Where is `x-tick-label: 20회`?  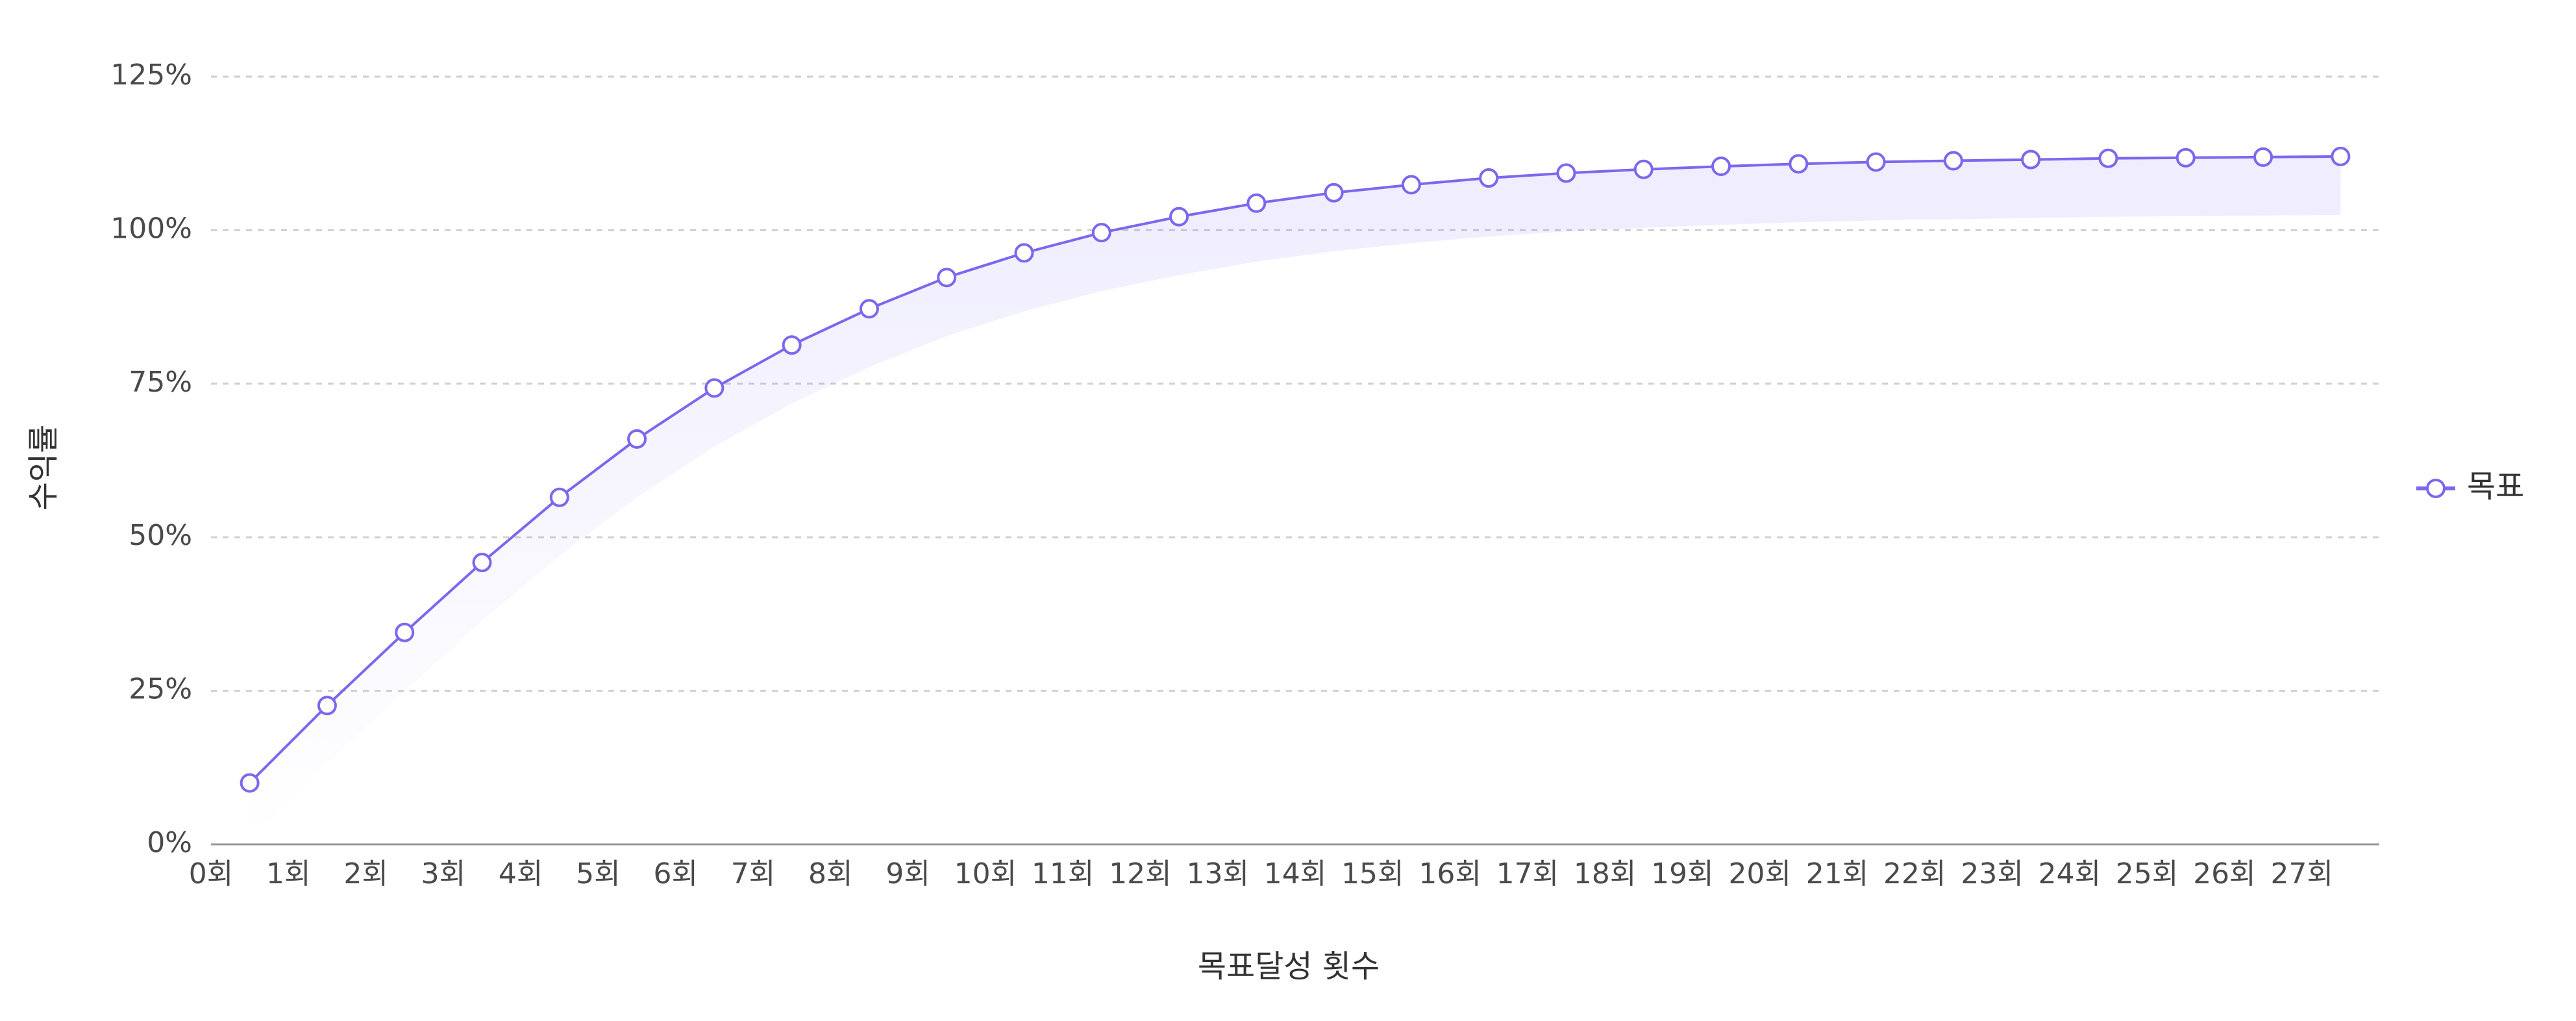
x-tick-label: 20회 is located at coordinates (1759, 873).